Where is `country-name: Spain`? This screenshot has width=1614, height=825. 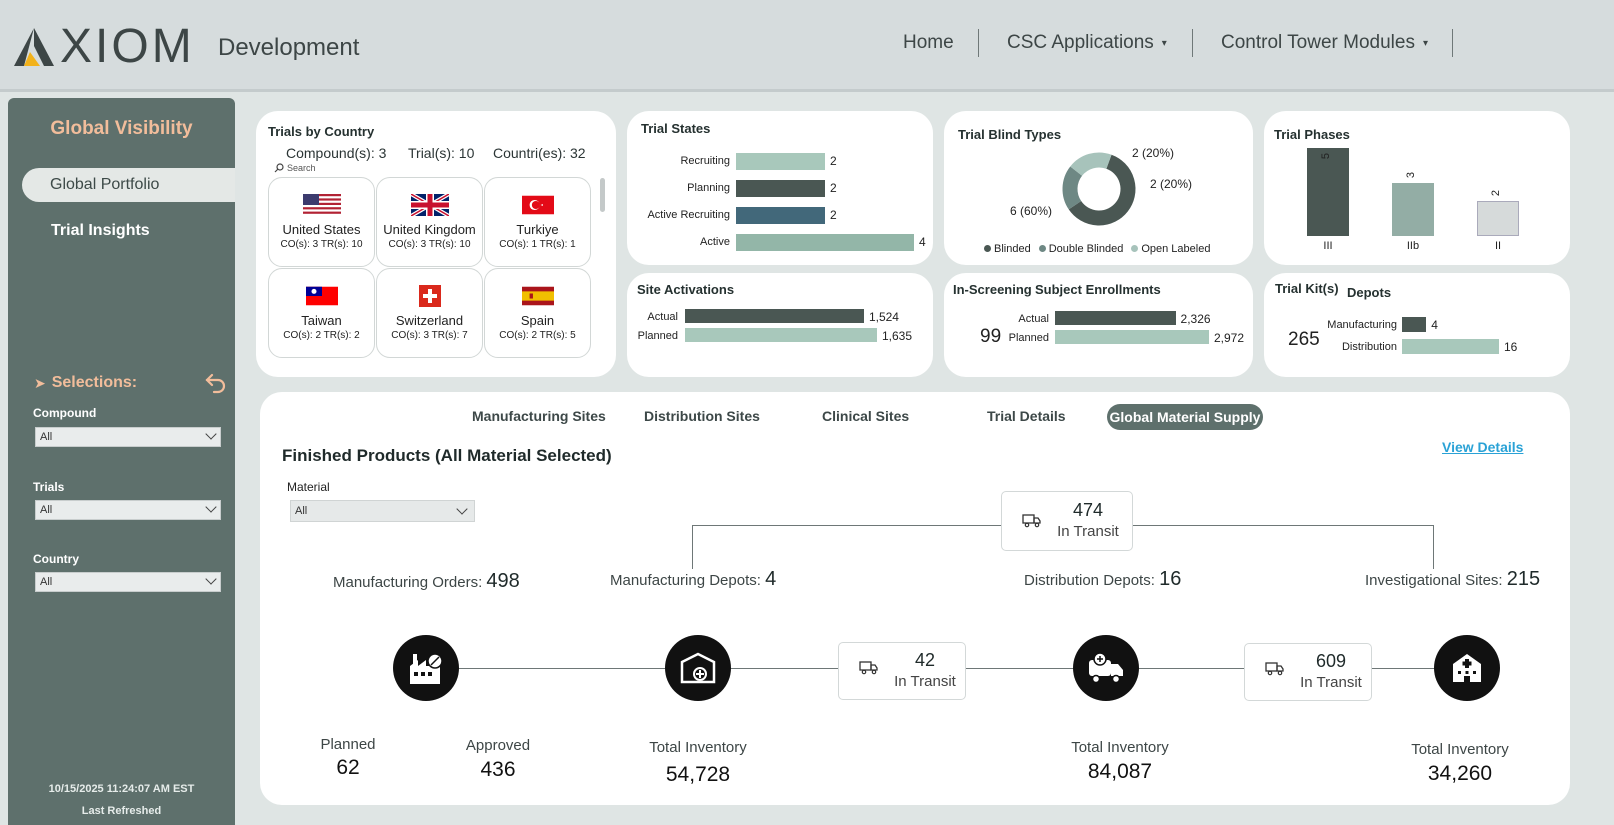 country-name: Spain is located at coordinates (537, 320).